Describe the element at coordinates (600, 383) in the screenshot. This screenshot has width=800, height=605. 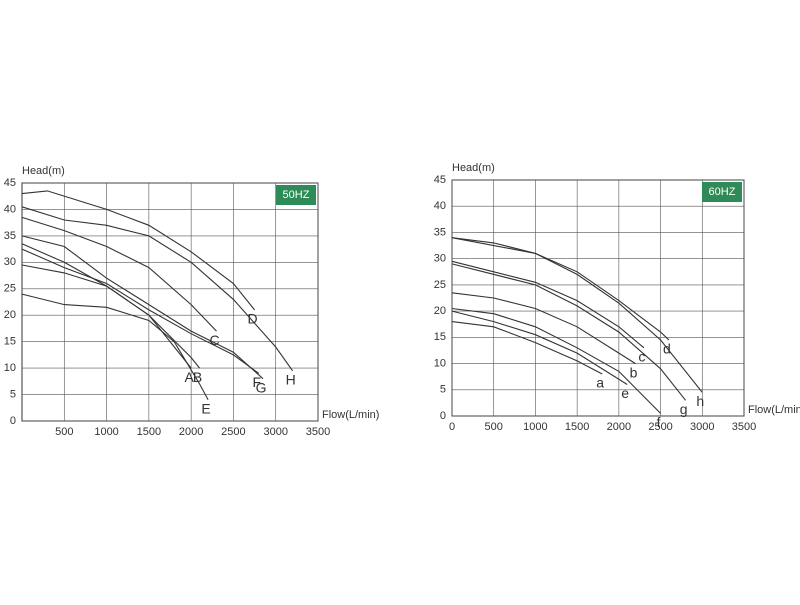
I see `curve-label: a` at that location.